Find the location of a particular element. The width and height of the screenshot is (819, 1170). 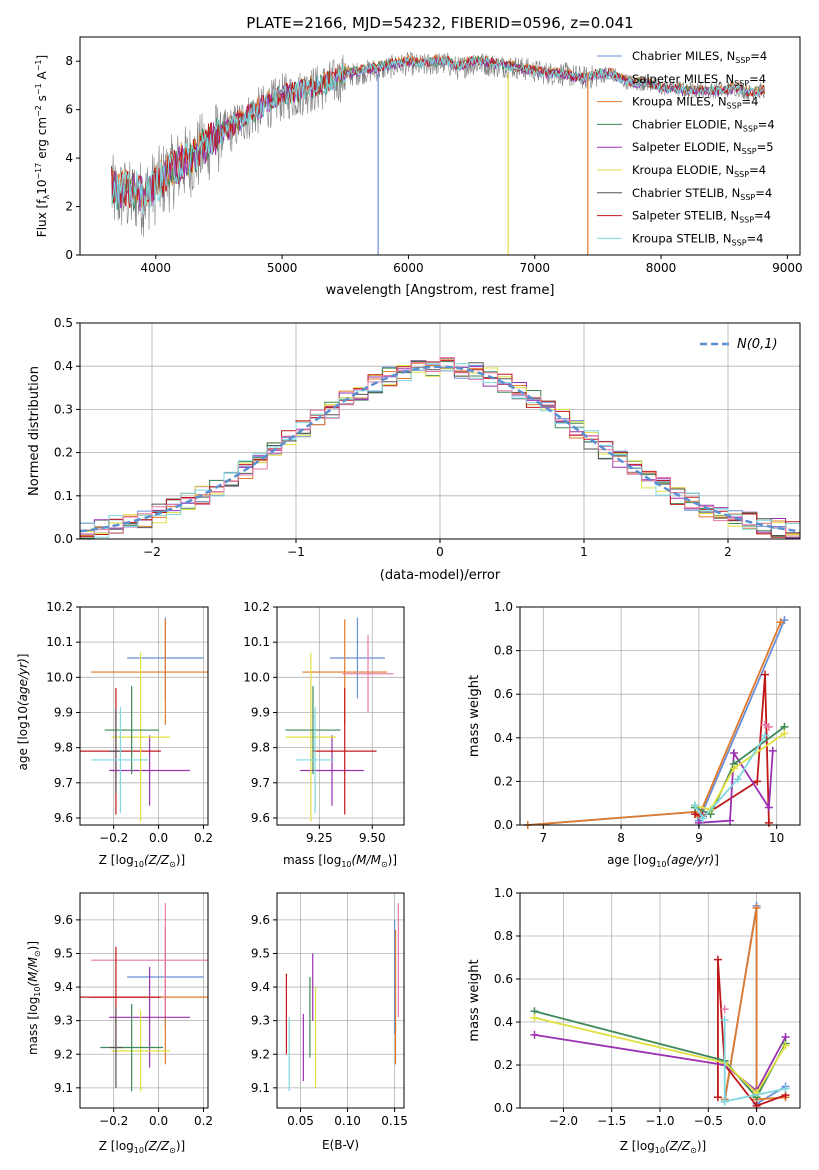

x-tick-label: 2 is located at coordinates (728, 552).